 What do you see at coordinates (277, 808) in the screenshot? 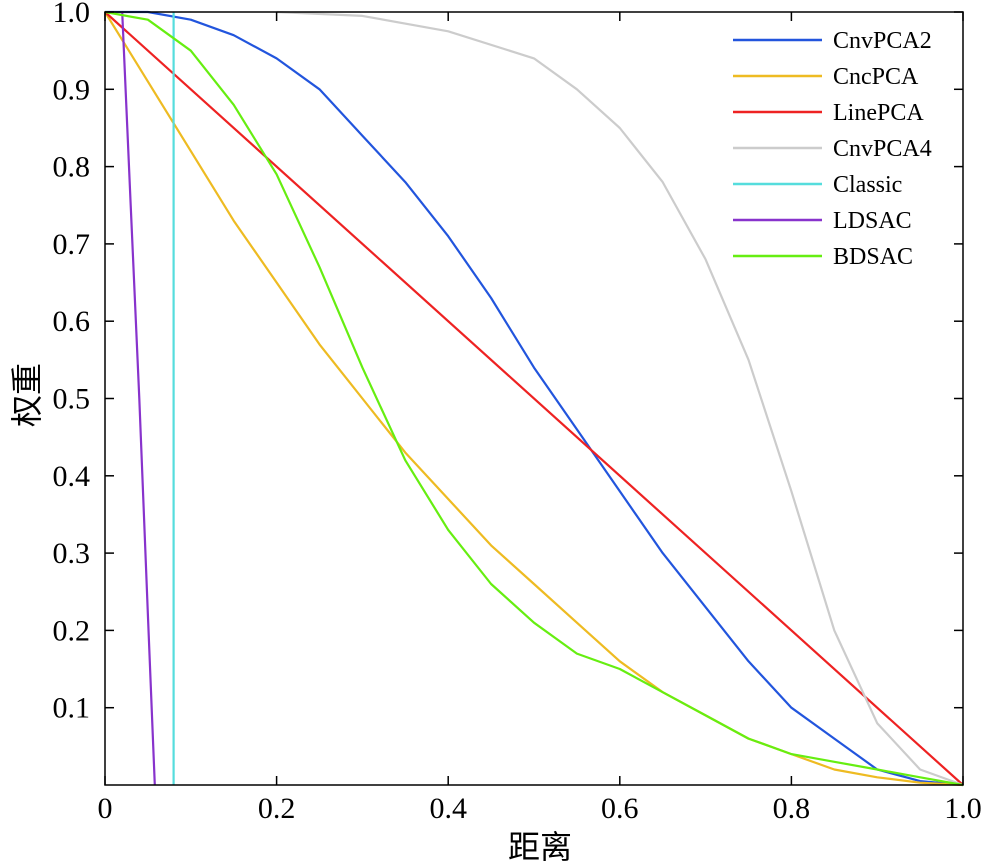
I see `x-tick-label: 0.2` at bounding box center [277, 808].